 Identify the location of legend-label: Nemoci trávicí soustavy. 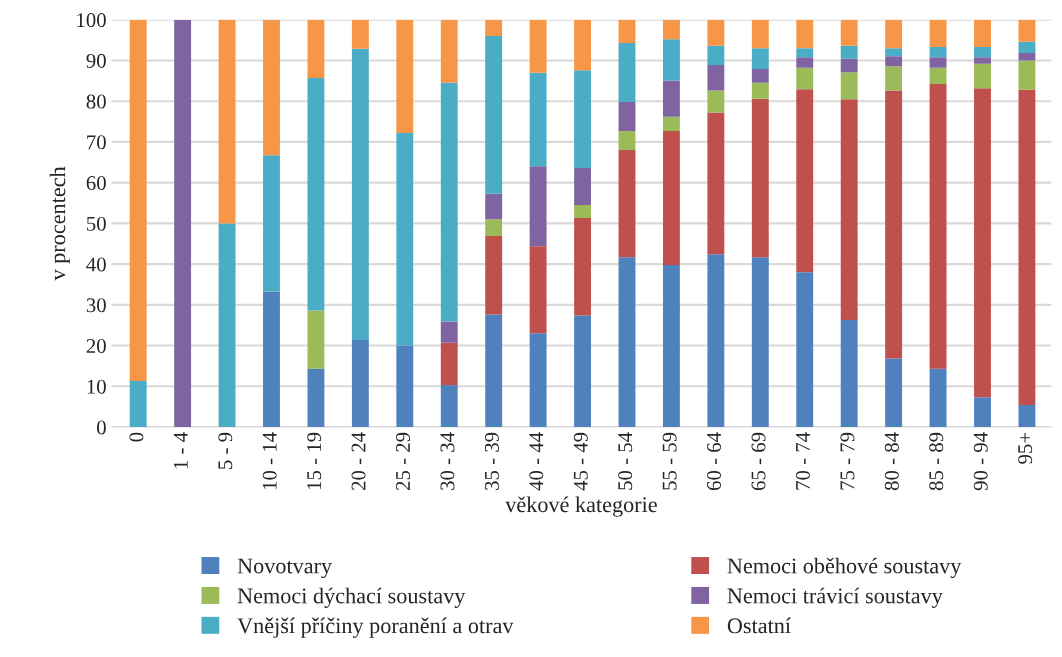
(835, 597).